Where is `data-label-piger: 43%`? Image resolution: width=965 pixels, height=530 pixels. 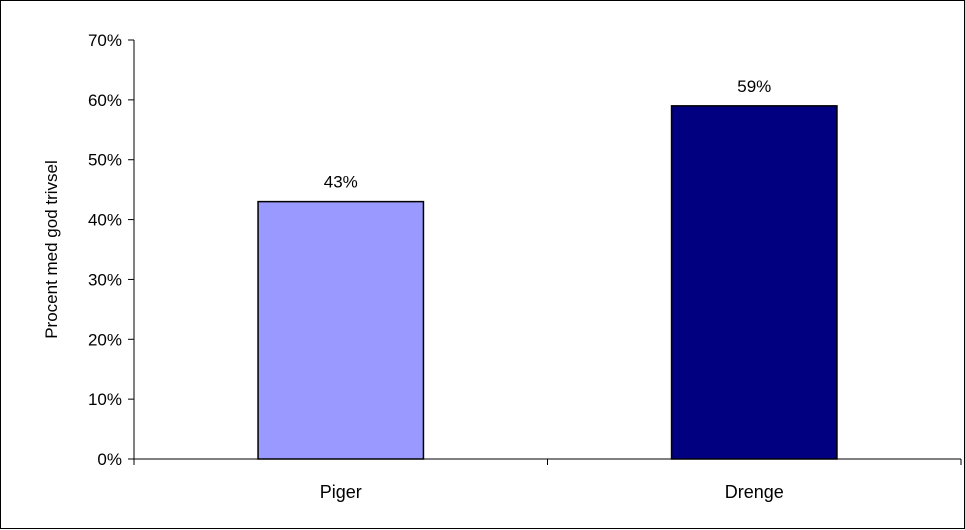
data-label-piger: 43% is located at coordinates (341, 182).